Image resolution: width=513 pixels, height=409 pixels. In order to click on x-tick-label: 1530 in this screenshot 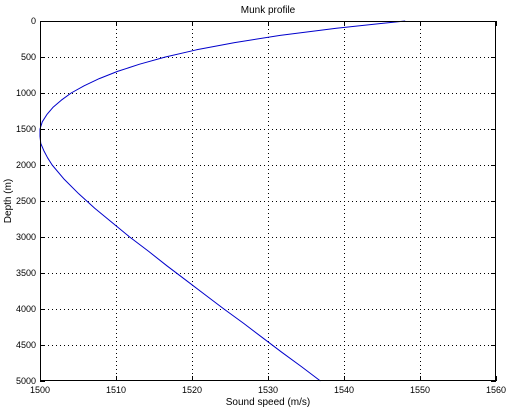, I will do `click(268, 390)`.